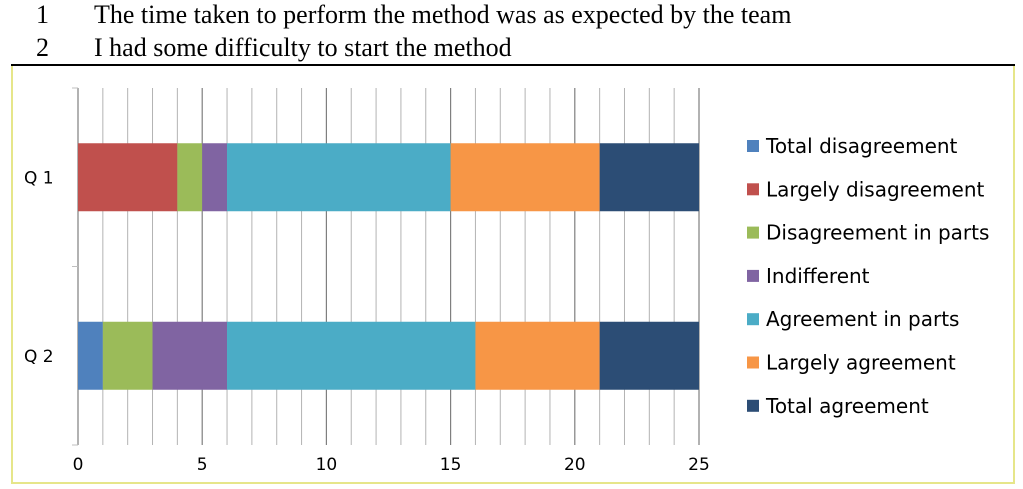 The width and height of the screenshot is (1023, 489). What do you see at coordinates (78, 465) in the screenshot?
I see `x-tick-label: 0` at bounding box center [78, 465].